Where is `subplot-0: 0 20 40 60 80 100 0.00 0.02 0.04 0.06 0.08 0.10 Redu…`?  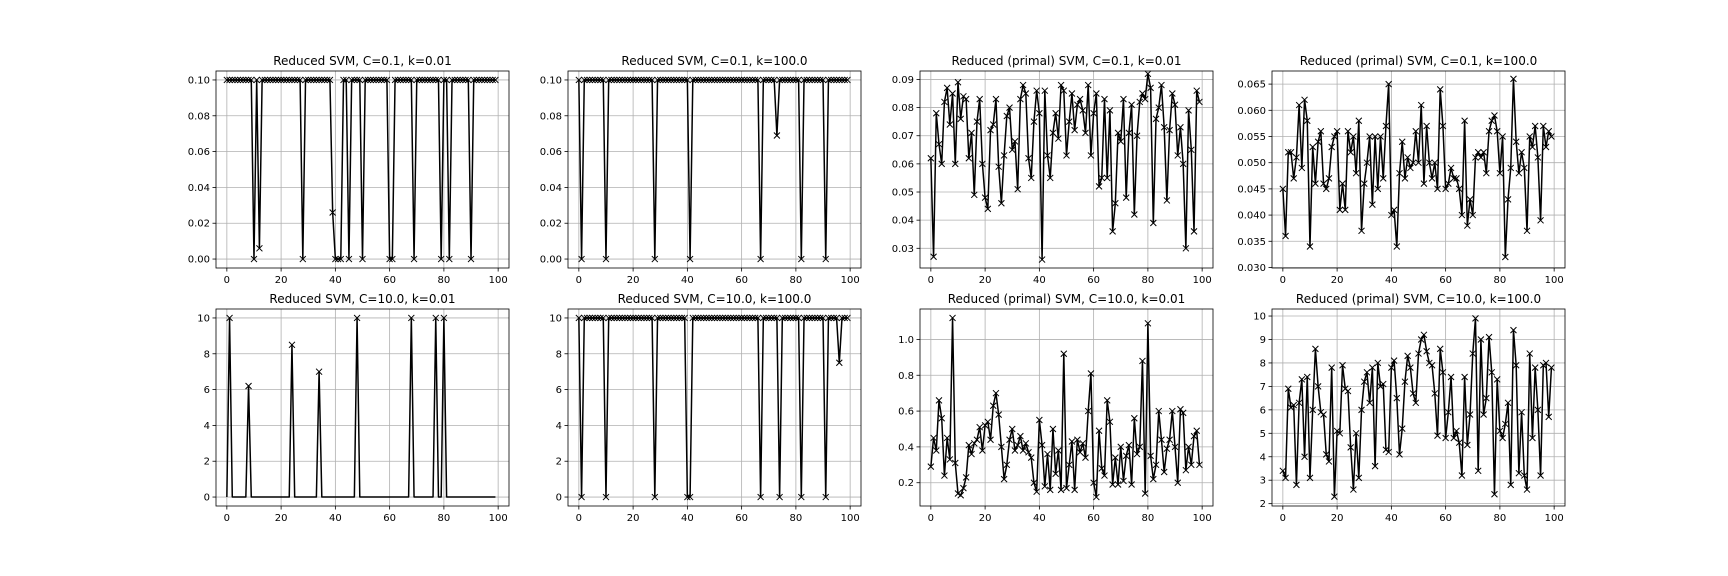
subplot-0: 0 20 40 60 80 100 0.00 0.02 0.04 0.06 0.08 0.10 Redu… is located at coordinates (349, 170).